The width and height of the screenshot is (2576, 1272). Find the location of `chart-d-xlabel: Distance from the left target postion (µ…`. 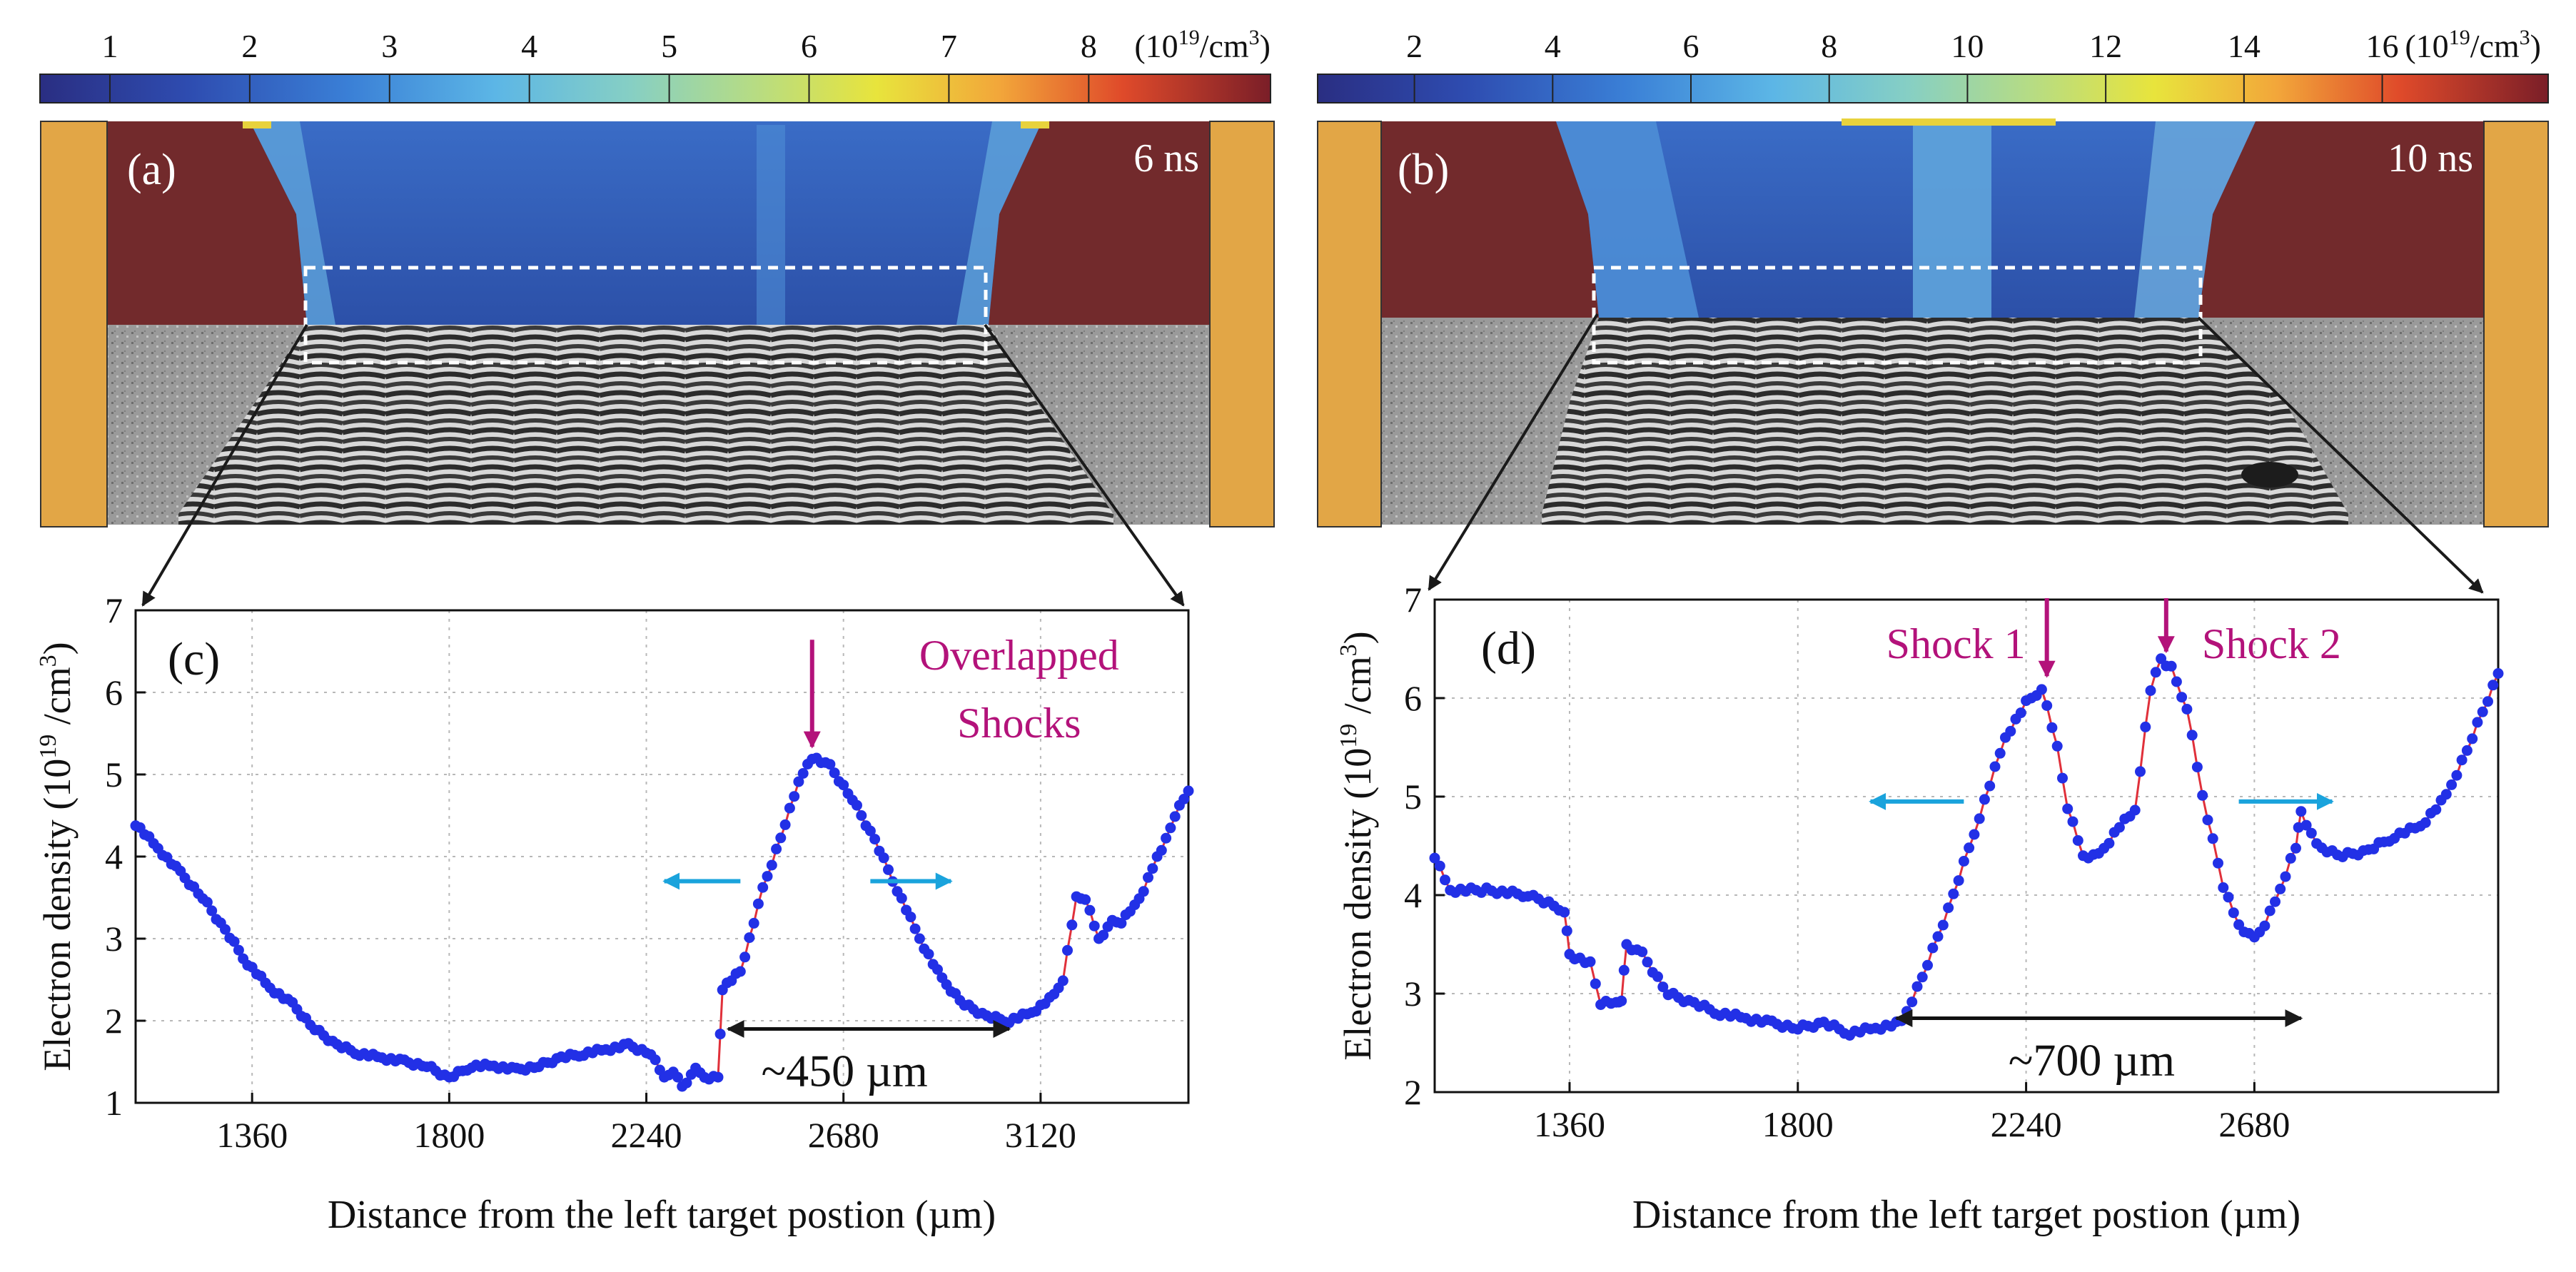

chart-d-xlabel: Distance from the left target postion (µ… is located at coordinates (1966, 1215).